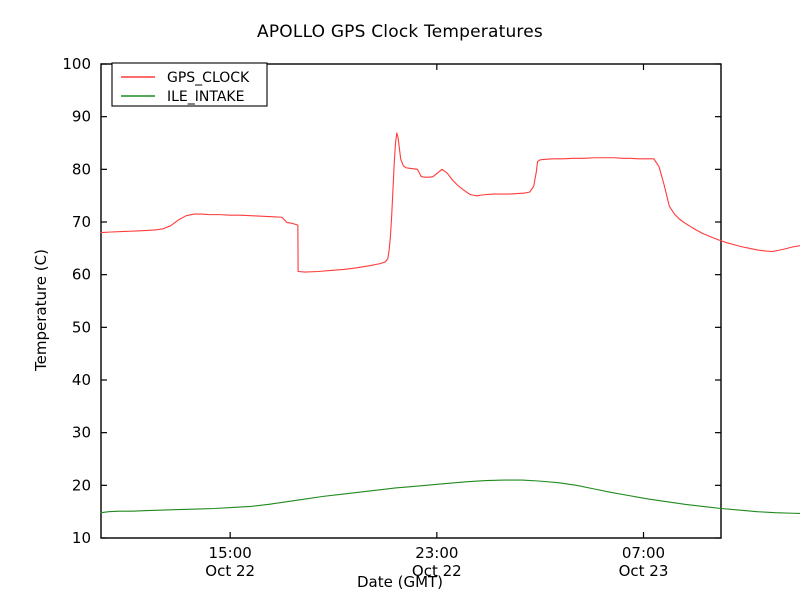  I want to click on x-tick-label-time: 07:00, so click(643, 553).